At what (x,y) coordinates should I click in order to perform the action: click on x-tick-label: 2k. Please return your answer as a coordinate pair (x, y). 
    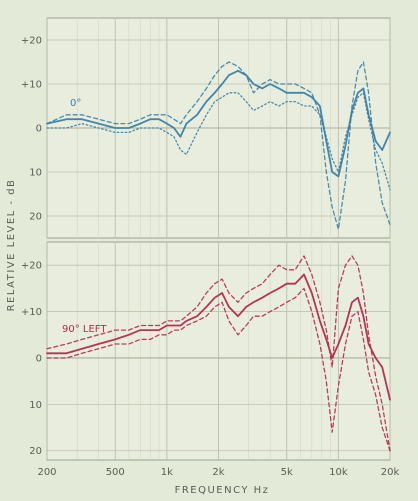
    Looking at the image, I should click on (218, 472).